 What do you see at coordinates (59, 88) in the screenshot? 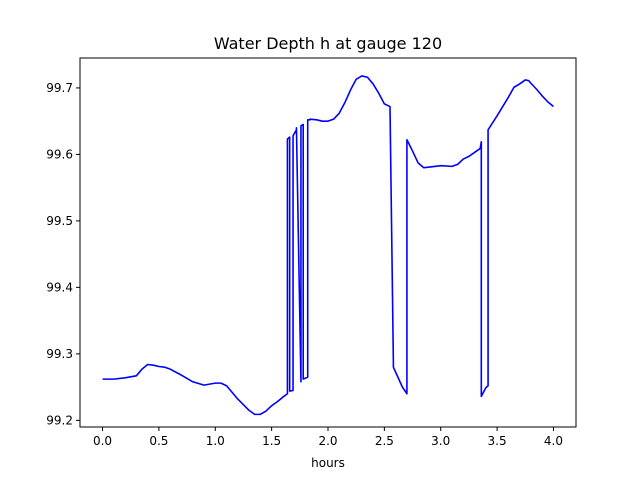
I see `y-tick-label: 99.7` at bounding box center [59, 88].